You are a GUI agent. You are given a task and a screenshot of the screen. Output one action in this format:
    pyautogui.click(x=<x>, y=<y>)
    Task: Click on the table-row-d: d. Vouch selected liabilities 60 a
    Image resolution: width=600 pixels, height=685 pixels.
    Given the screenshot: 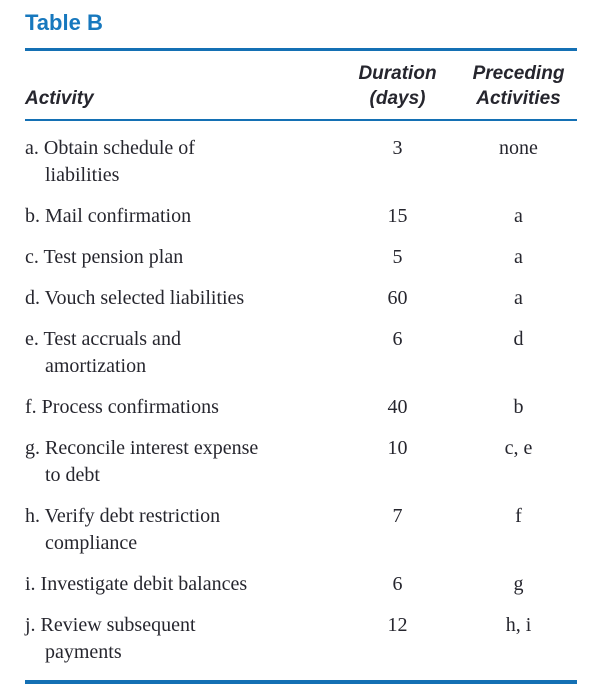 What is the action you would take?
    pyautogui.click(x=301, y=291)
    